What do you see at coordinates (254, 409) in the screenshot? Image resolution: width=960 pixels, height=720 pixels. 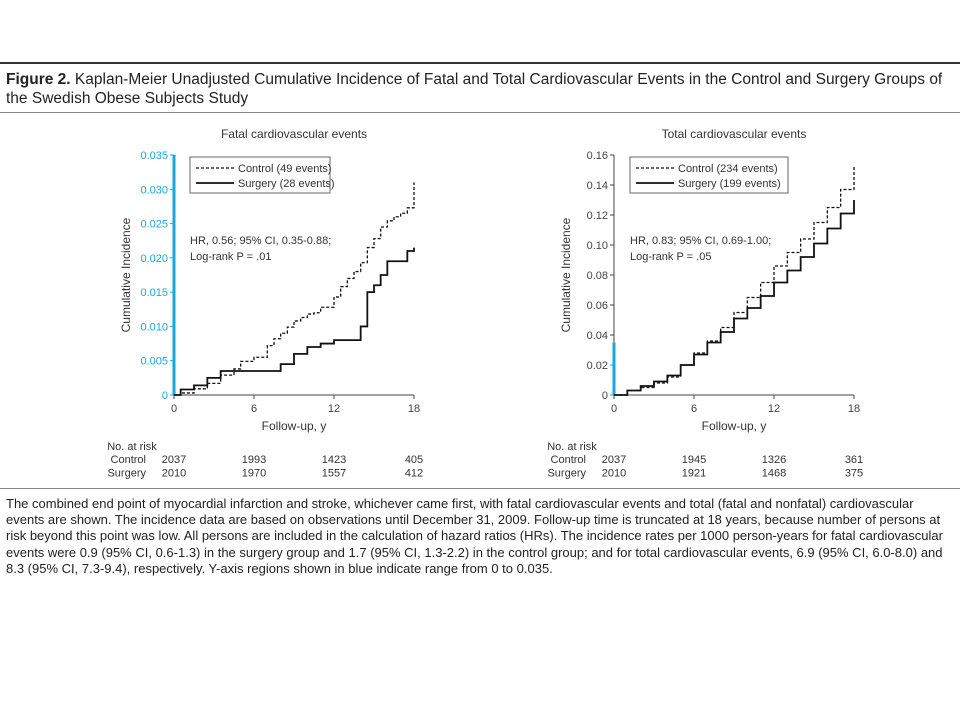 I see `chart1-xtick-label: 6` at bounding box center [254, 409].